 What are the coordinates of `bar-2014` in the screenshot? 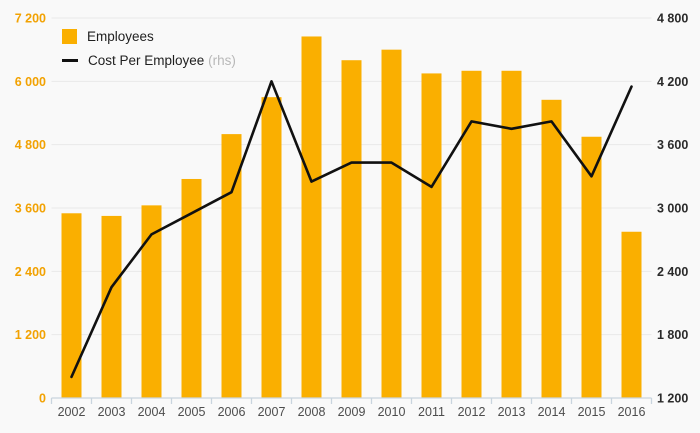 It's located at (551, 249).